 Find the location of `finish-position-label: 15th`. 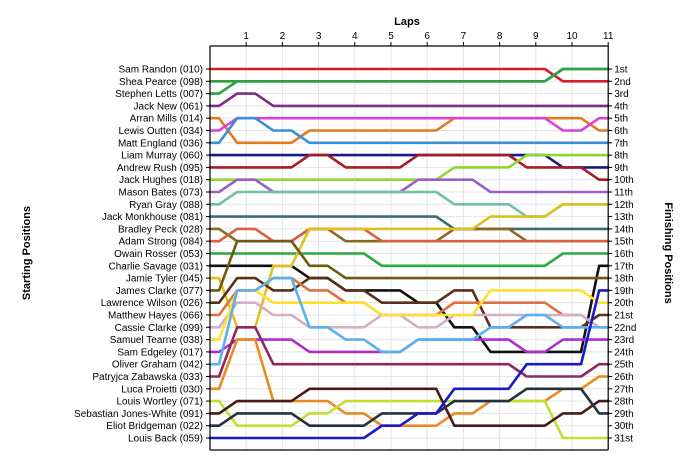

finish-position-label: 15th is located at coordinates (623, 242).